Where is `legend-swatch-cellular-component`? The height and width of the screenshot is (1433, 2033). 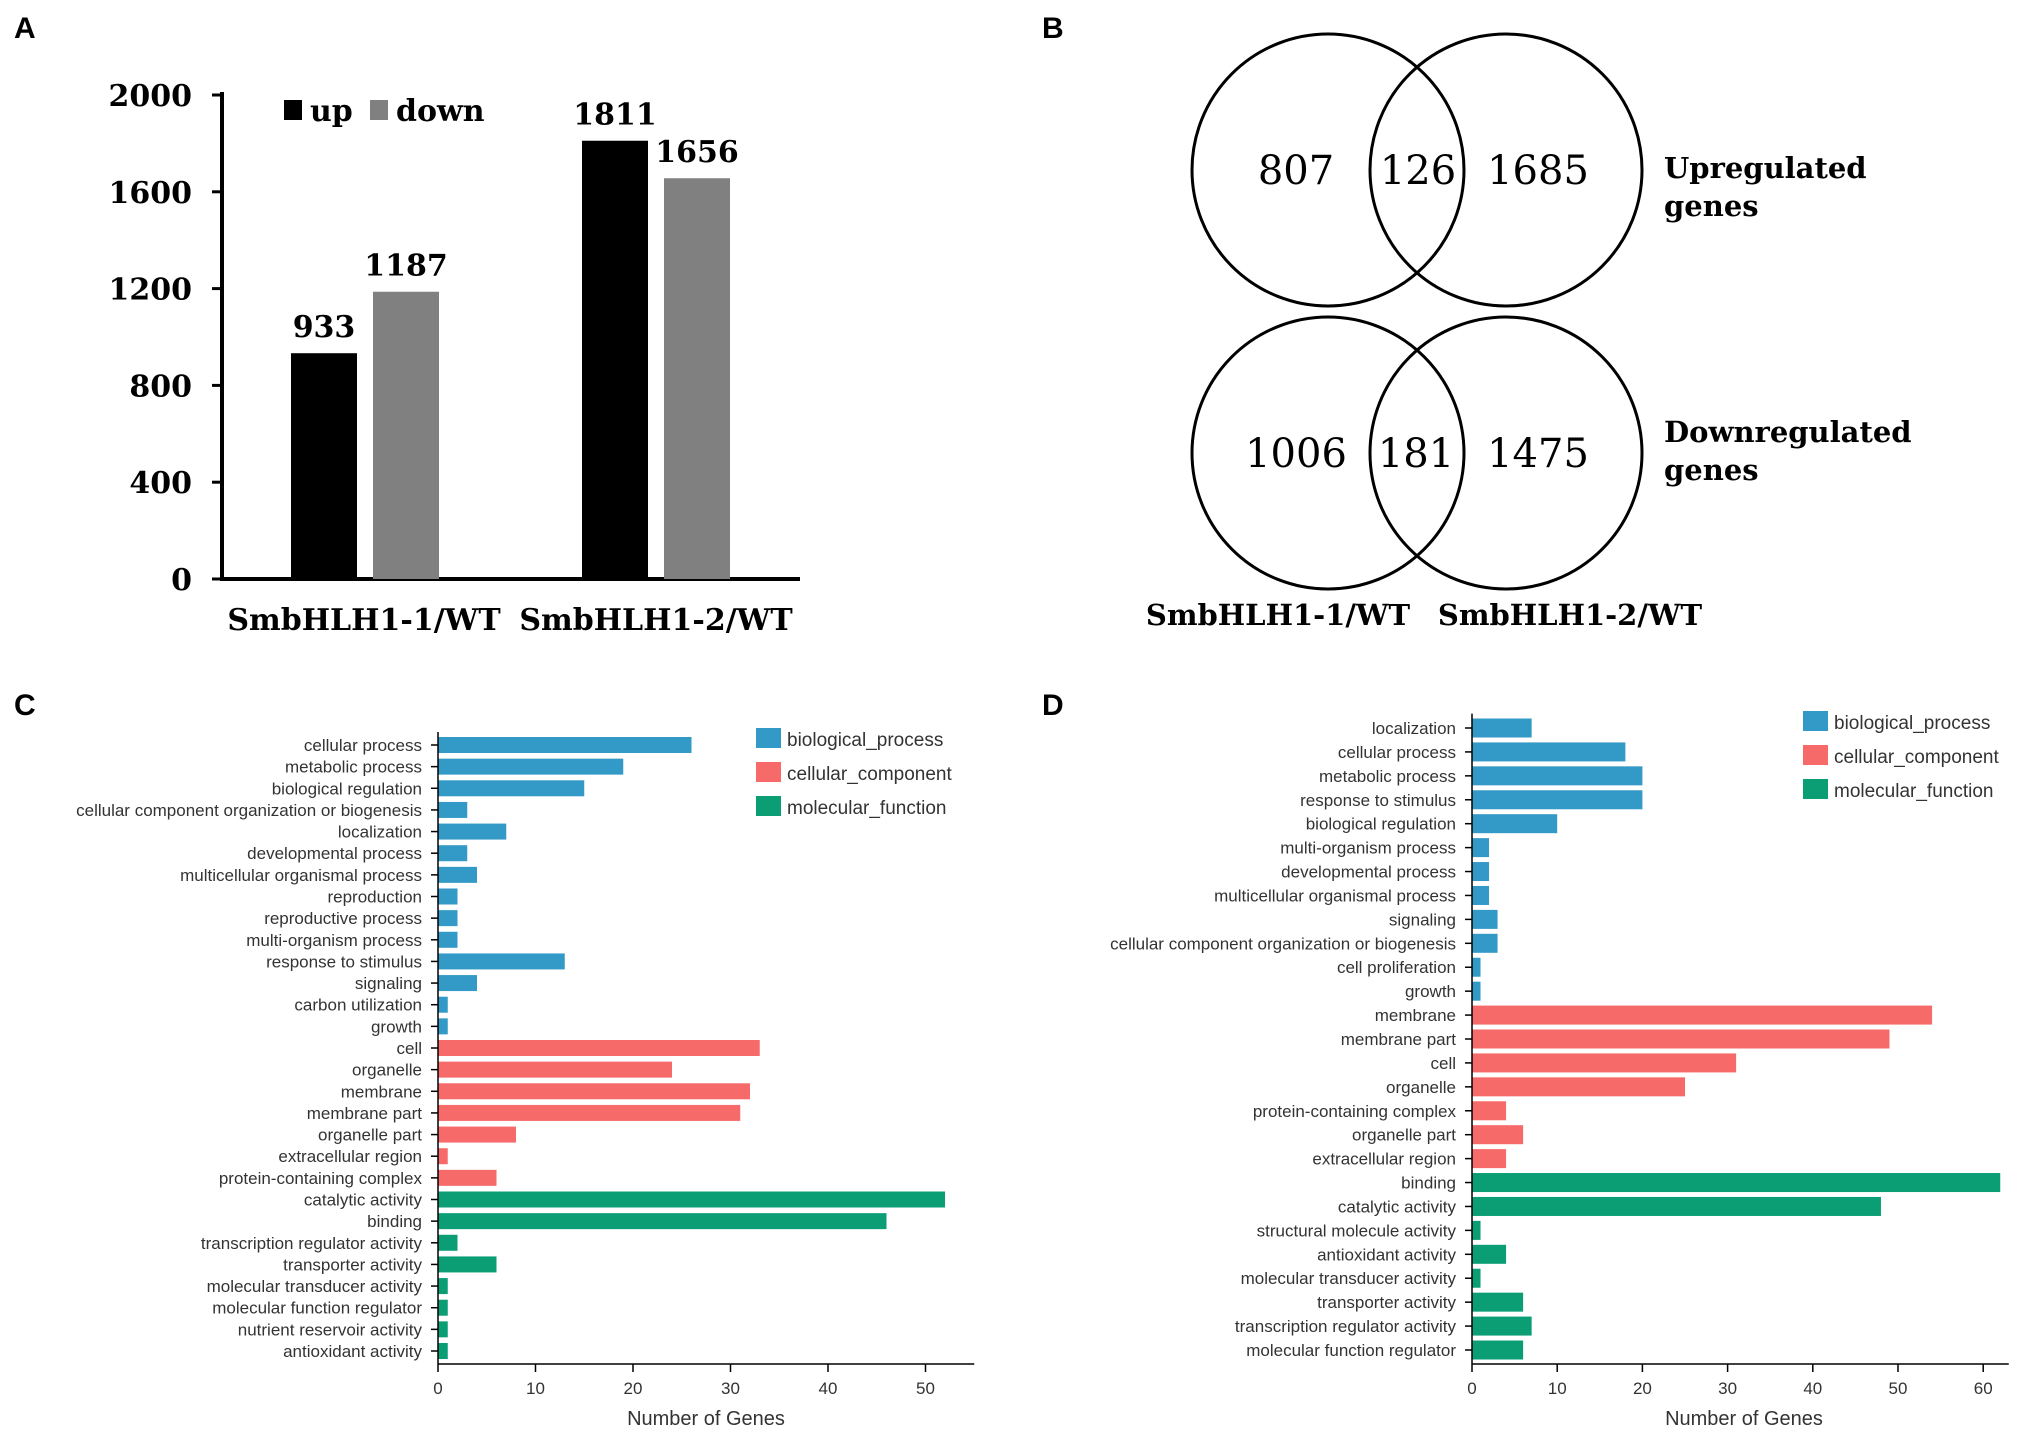
legend-swatch-cellular-component is located at coordinates (768, 772).